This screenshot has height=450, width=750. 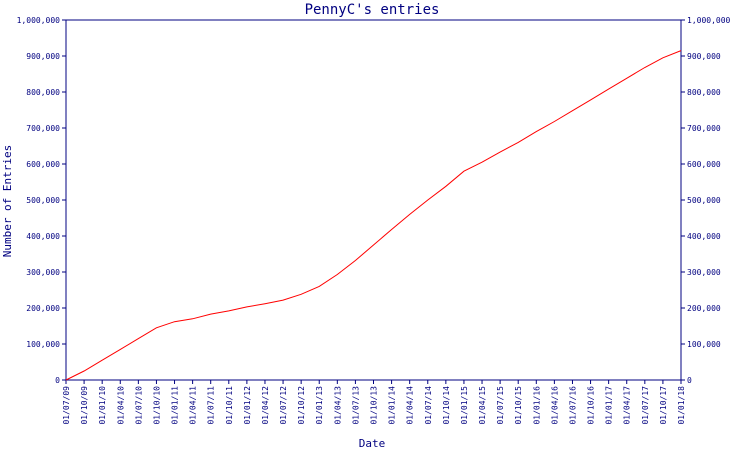 I want to click on y-tick-label-left: 200,000, so click(x=43, y=308).